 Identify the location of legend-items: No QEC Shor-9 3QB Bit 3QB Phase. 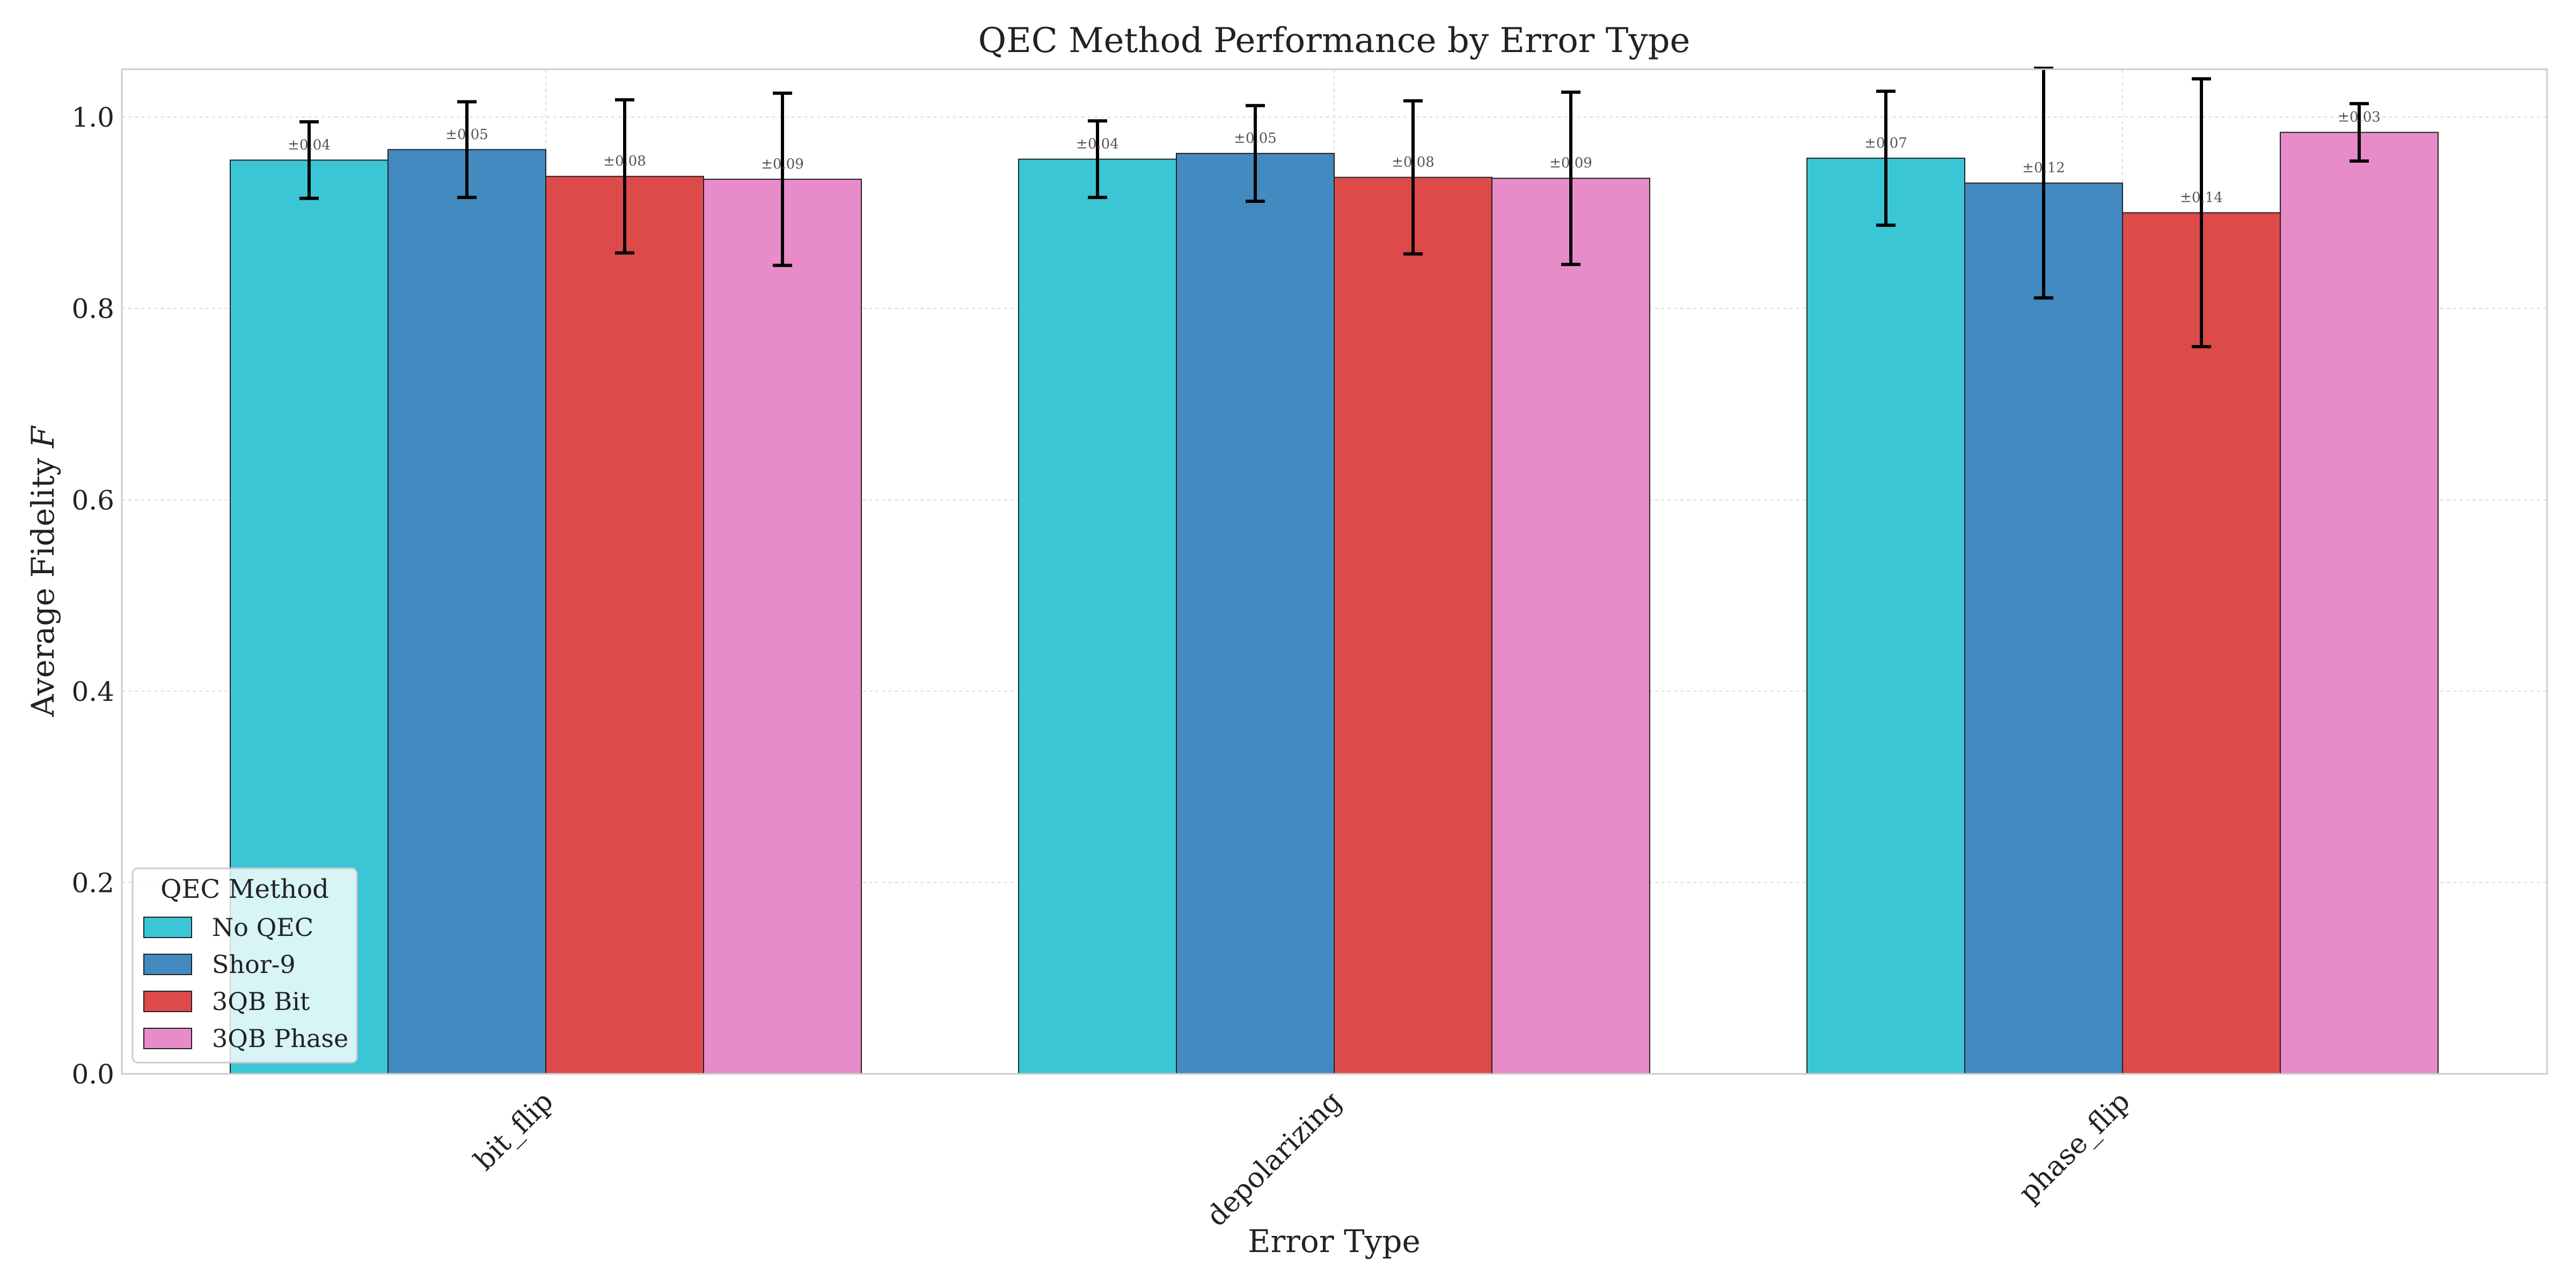
(245, 983).